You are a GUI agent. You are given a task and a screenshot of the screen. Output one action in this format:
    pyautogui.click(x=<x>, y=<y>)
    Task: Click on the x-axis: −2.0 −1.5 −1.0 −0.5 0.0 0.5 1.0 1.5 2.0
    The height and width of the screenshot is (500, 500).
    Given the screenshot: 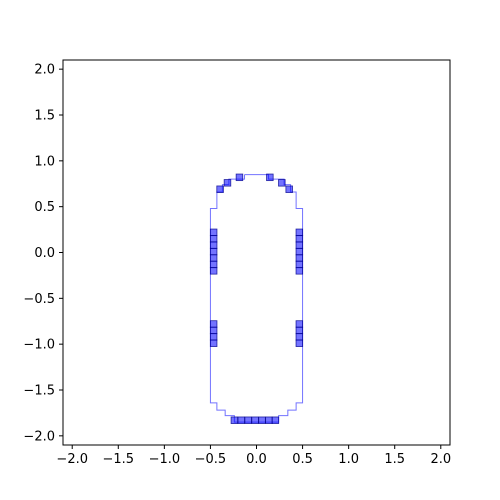 What is the action you would take?
    pyautogui.click(x=253, y=456)
    